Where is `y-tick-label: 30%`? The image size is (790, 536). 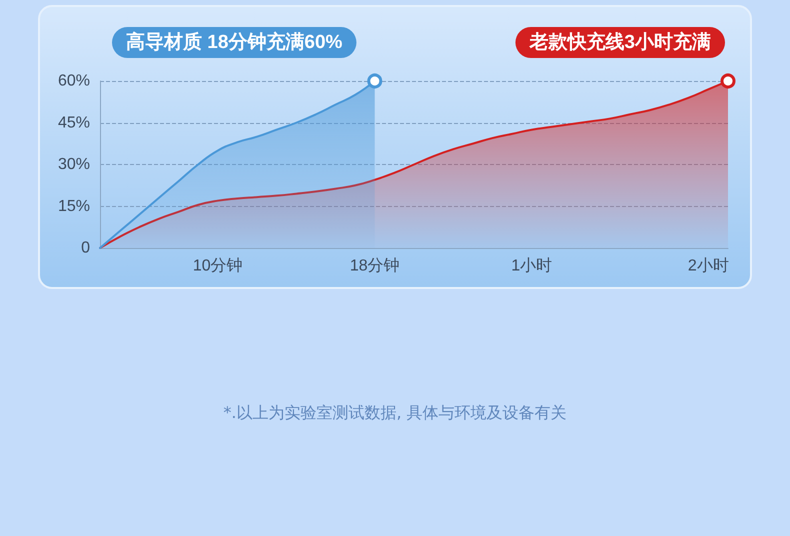
y-tick-label: 30% is located at coordinates (74, 164).